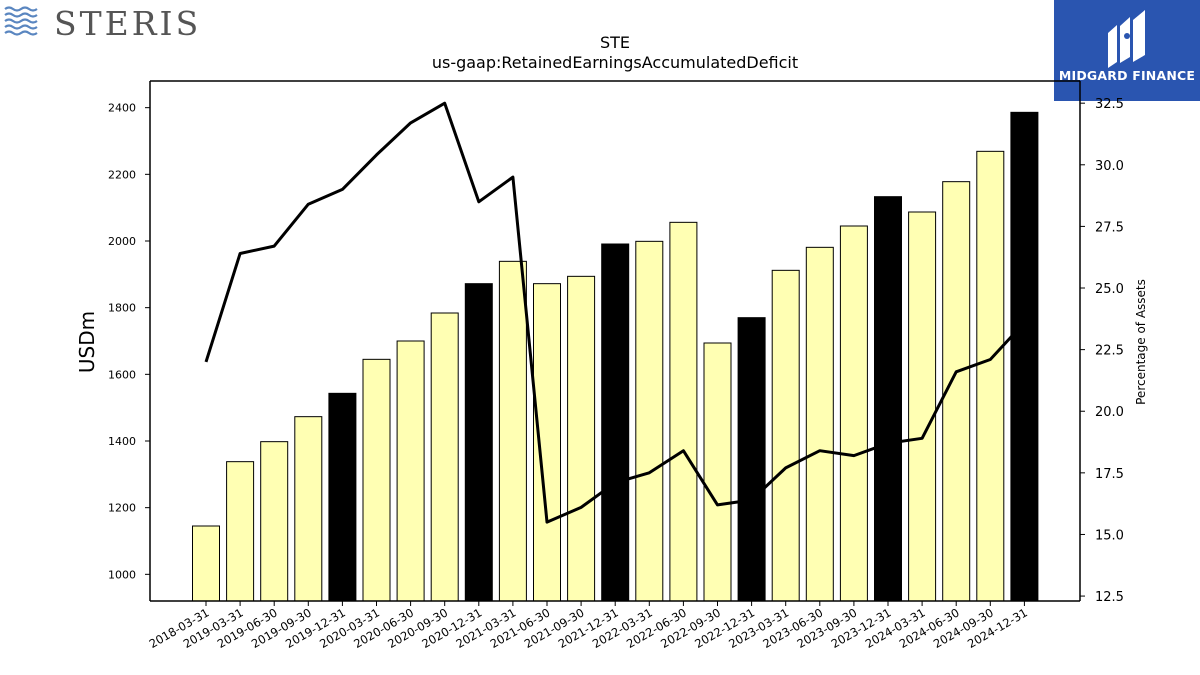 Image resolution: width=1200 pixels, height=675 pixels. I want to click on y-tick-label: 1200, so click(122, 508).